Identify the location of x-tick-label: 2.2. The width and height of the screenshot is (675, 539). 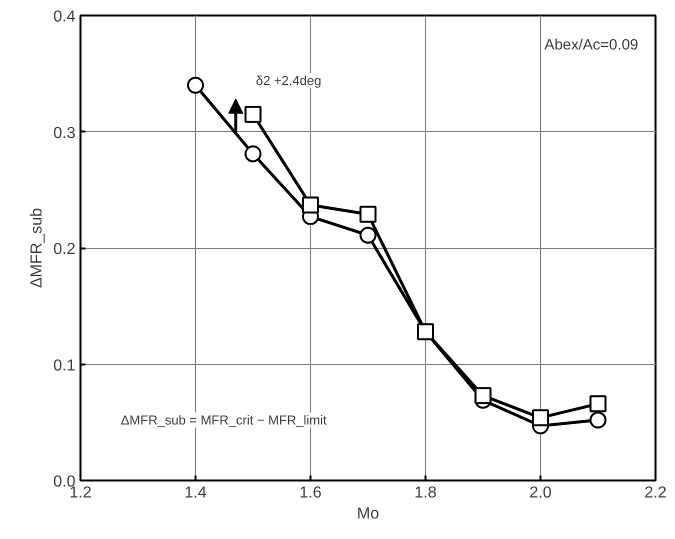
(655, 493).